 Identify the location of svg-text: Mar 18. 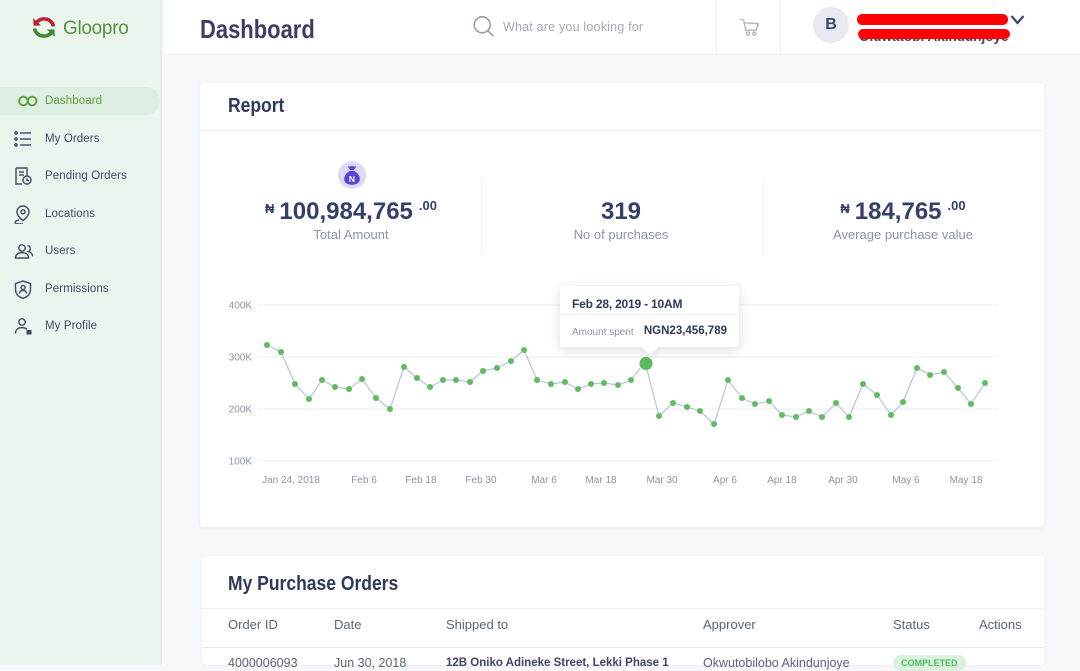
(601, 480).